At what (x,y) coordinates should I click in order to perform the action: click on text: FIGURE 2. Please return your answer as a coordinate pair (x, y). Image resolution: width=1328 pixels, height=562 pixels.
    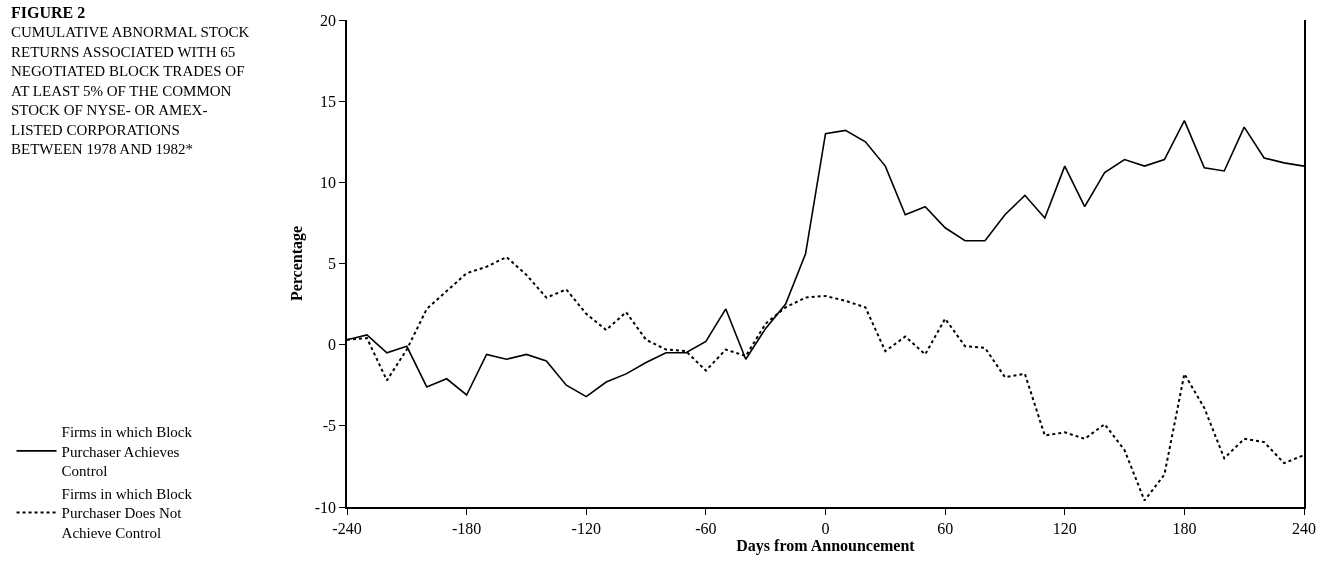
    Looking at the image, I should click on (48, 12).